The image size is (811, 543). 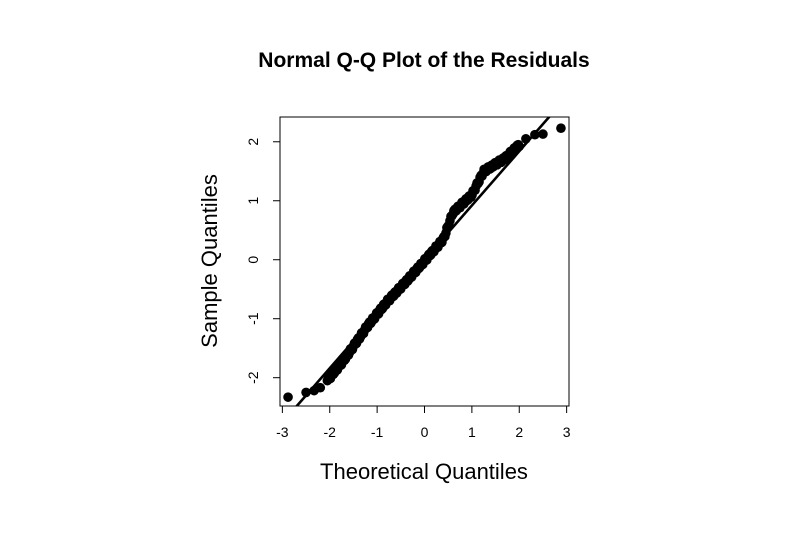 What do you see at coordinates (282, 432) in the screenshot?
I see `x-tick-label: -3` at bounding box center [282, 432].